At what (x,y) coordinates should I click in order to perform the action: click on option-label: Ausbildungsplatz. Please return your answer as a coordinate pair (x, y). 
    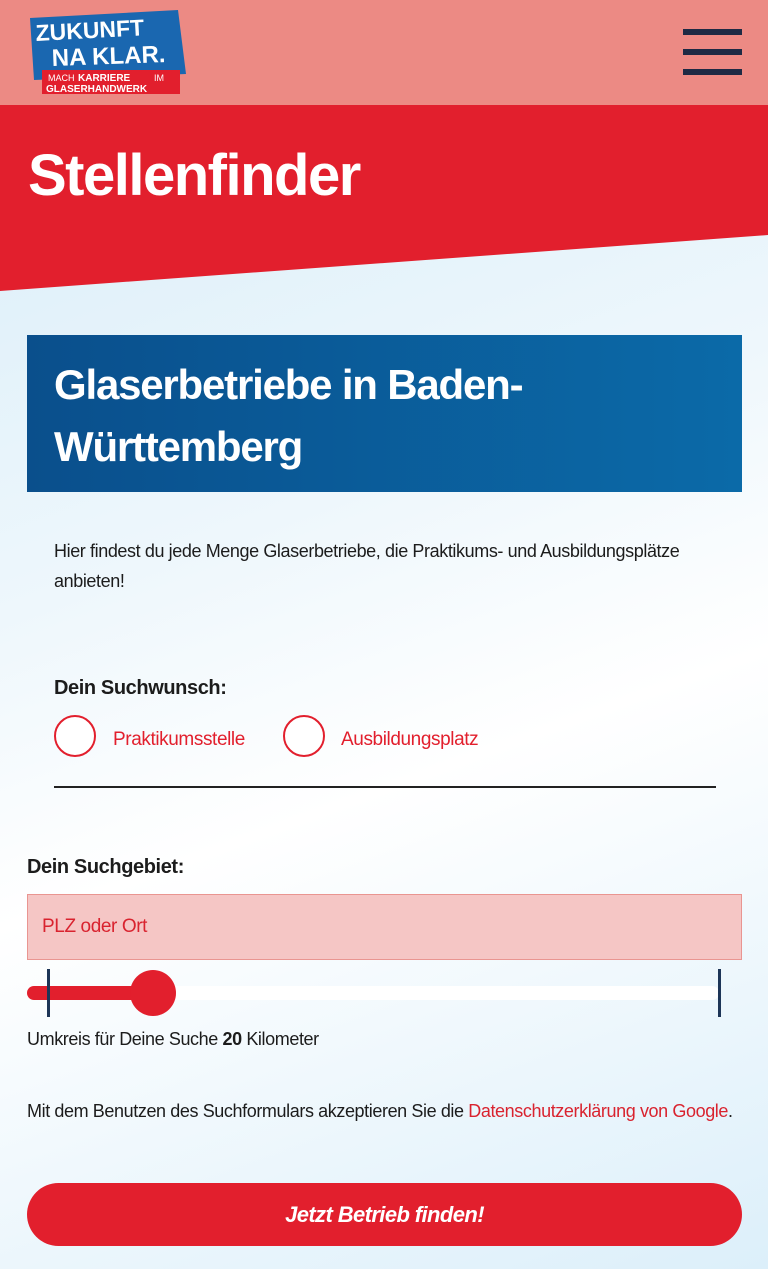
    Looking at the image, I should click on (410, 739).